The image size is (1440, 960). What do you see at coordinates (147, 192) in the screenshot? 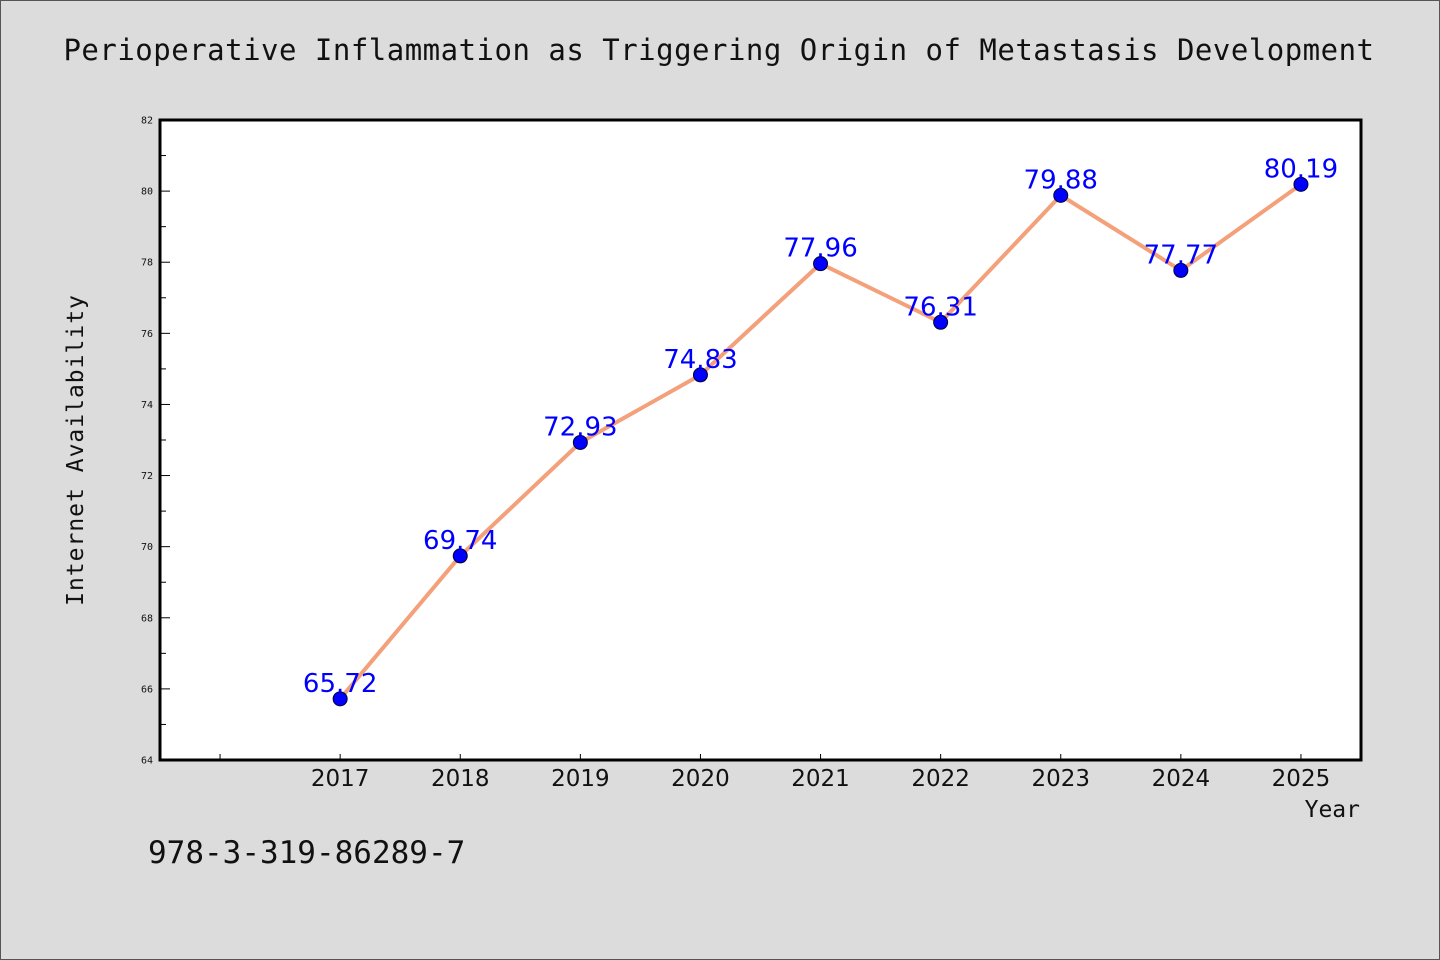
I see `y-tick-label: 80` at bounding box center [147, 192].